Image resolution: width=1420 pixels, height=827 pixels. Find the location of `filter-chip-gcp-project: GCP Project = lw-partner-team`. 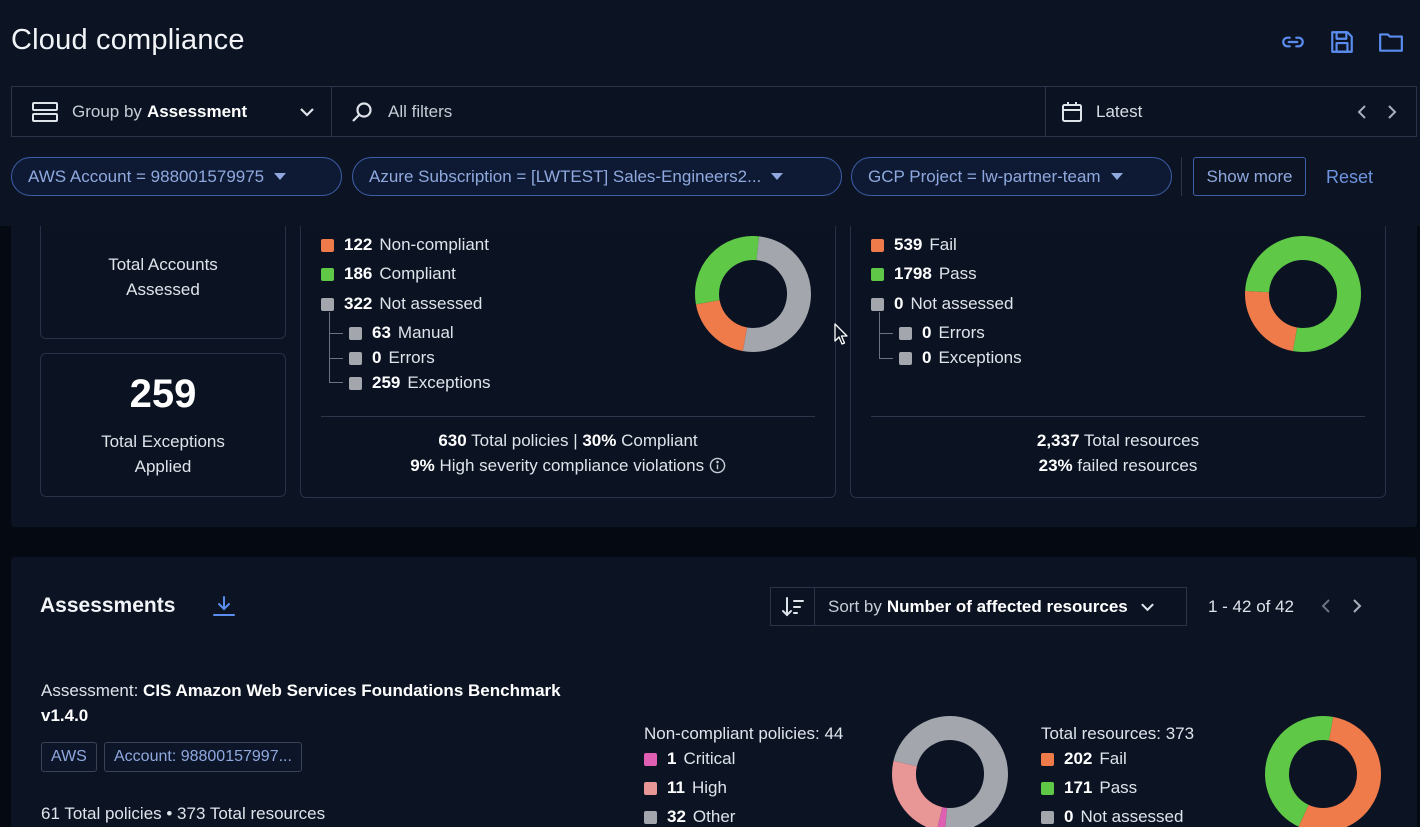

filter-chip-gcp-project: GCP Project = lw-partner-team is located at coordinates (1011, 176).